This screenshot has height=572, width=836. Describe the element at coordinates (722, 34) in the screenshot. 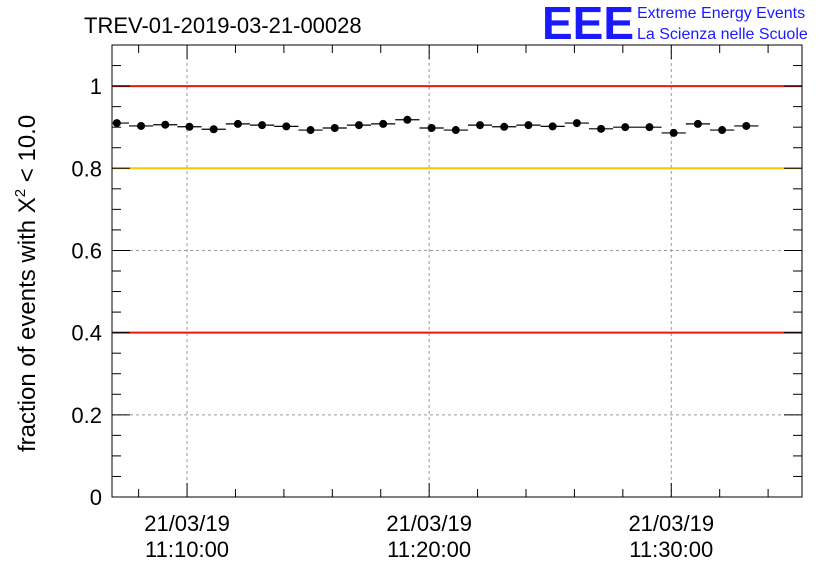

I see `logo-line-2: La Scienza nelle Scuole` at that location.